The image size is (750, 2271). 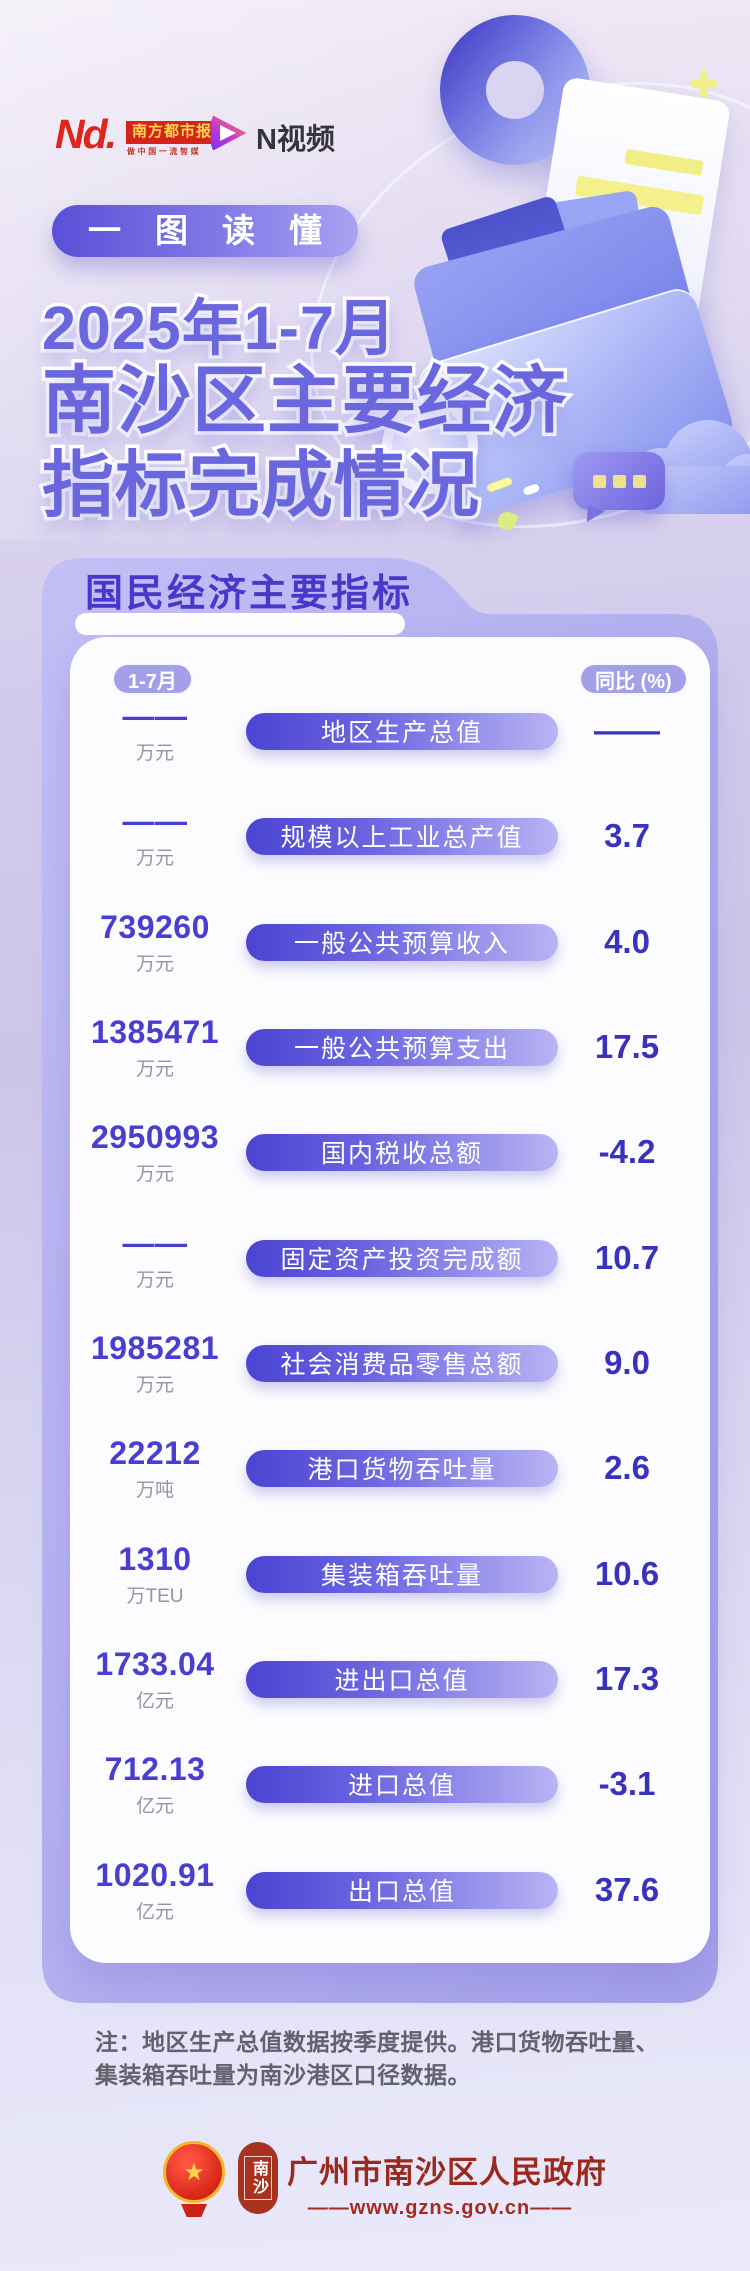 What do you see at coordinates (402, 1258) in the screenshot?
I see `indicator-pill: 固定资产投资完成额` at bounding box center [402, 1258].